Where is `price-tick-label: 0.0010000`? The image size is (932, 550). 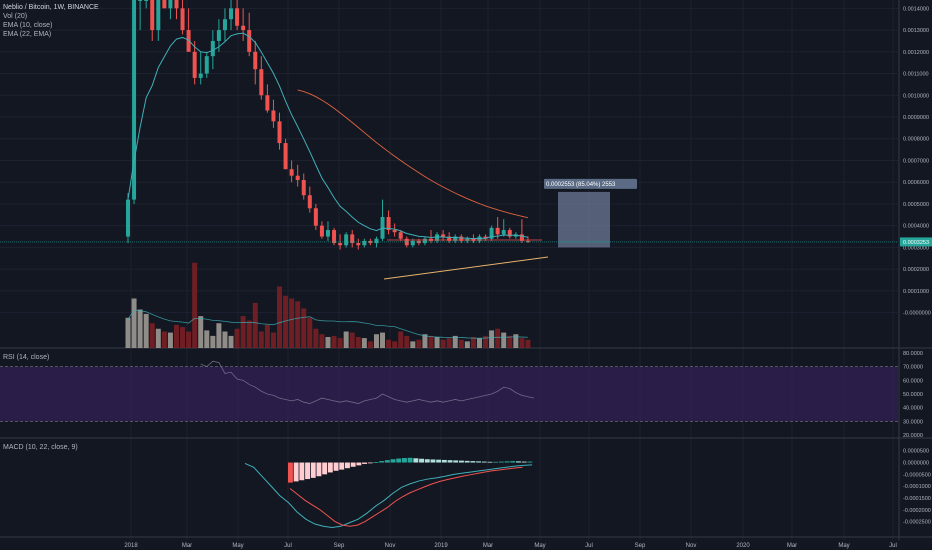
price-tick-label: 0.0010000 is located at coordinates (916, 96).